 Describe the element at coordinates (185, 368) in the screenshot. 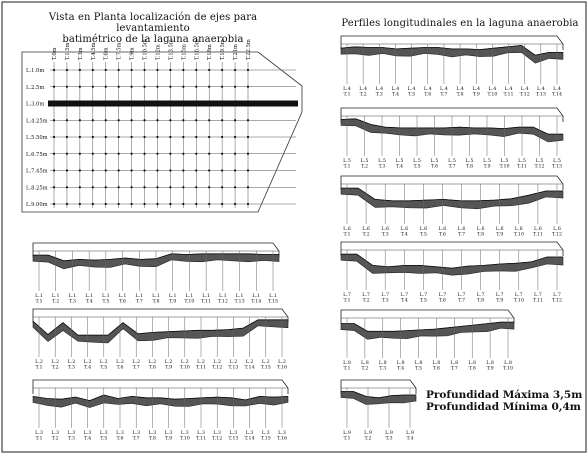

I see `station-label-section: T.10` at that location.